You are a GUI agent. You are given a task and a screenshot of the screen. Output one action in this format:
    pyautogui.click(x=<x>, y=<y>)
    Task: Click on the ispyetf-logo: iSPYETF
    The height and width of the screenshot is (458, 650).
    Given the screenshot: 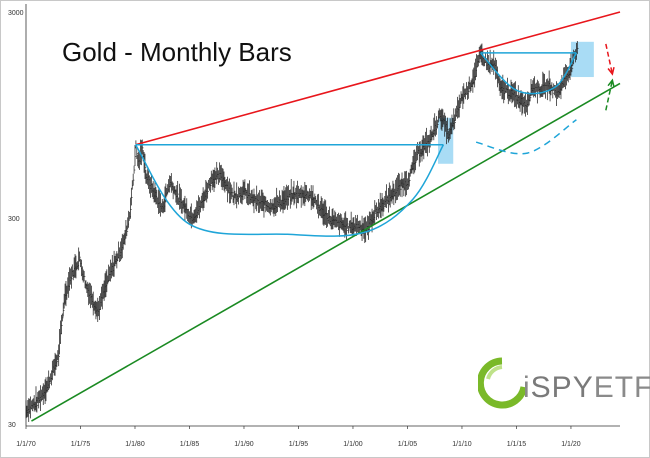 What is the action you would take?
    pyautogui.click(x=564, y=387)
    